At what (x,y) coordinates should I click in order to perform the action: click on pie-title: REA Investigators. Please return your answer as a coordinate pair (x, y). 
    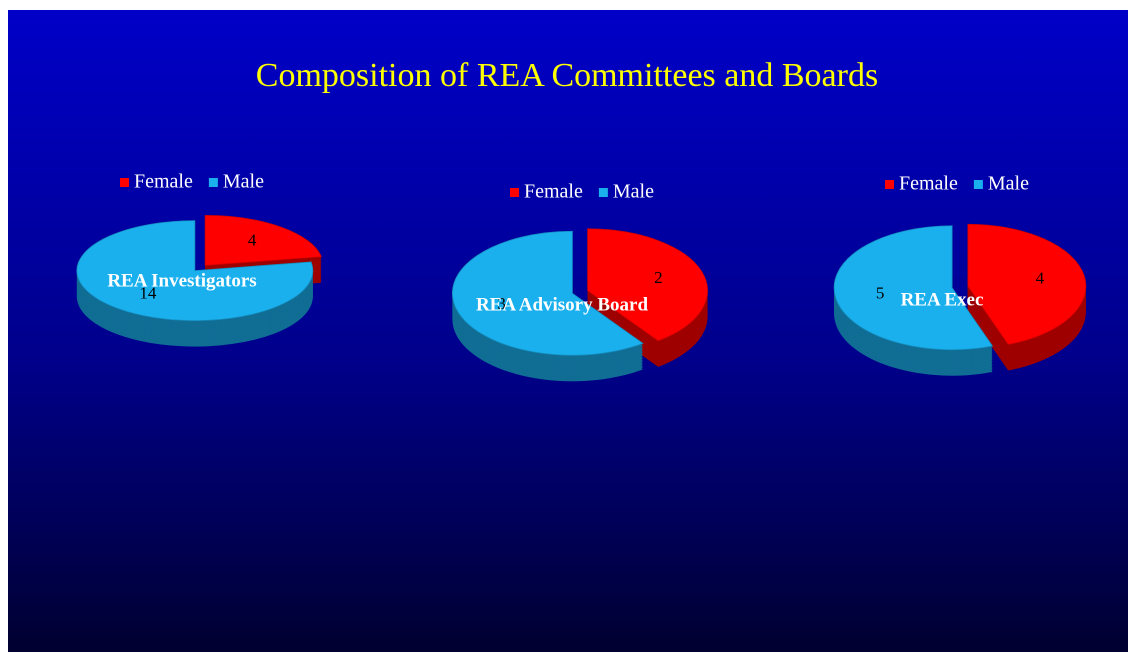
    Looking at the image, I should click on (181, 280).